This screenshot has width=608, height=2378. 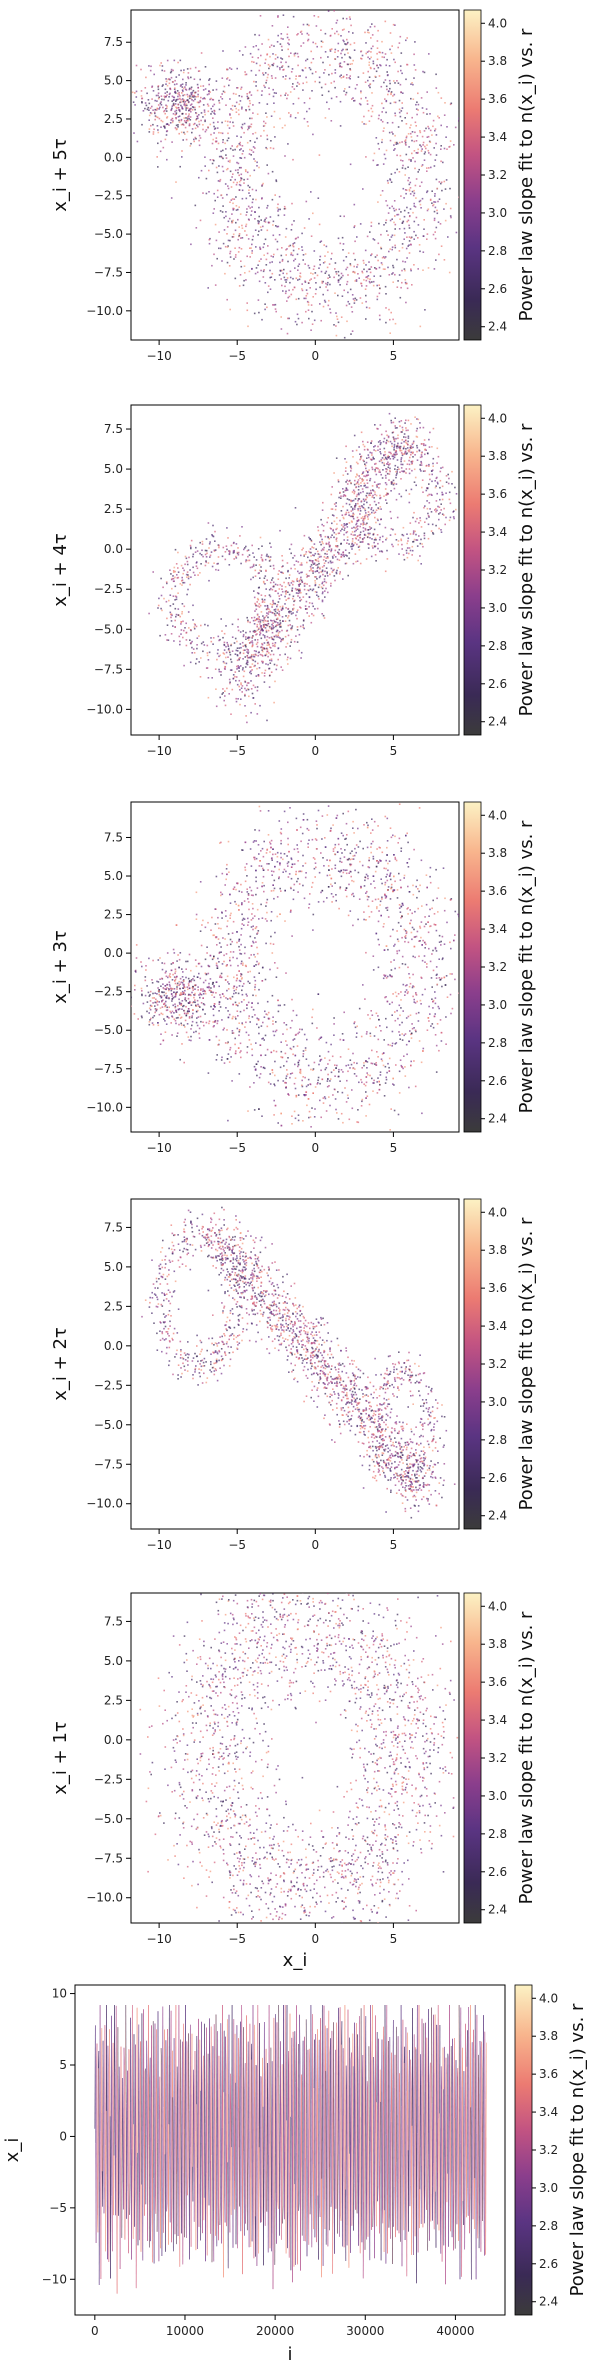 What do you see at coordinates (497, 137) in the screenshot?
I see `colorbar-tick-label: 3.4` at bounding box center [497, 137].